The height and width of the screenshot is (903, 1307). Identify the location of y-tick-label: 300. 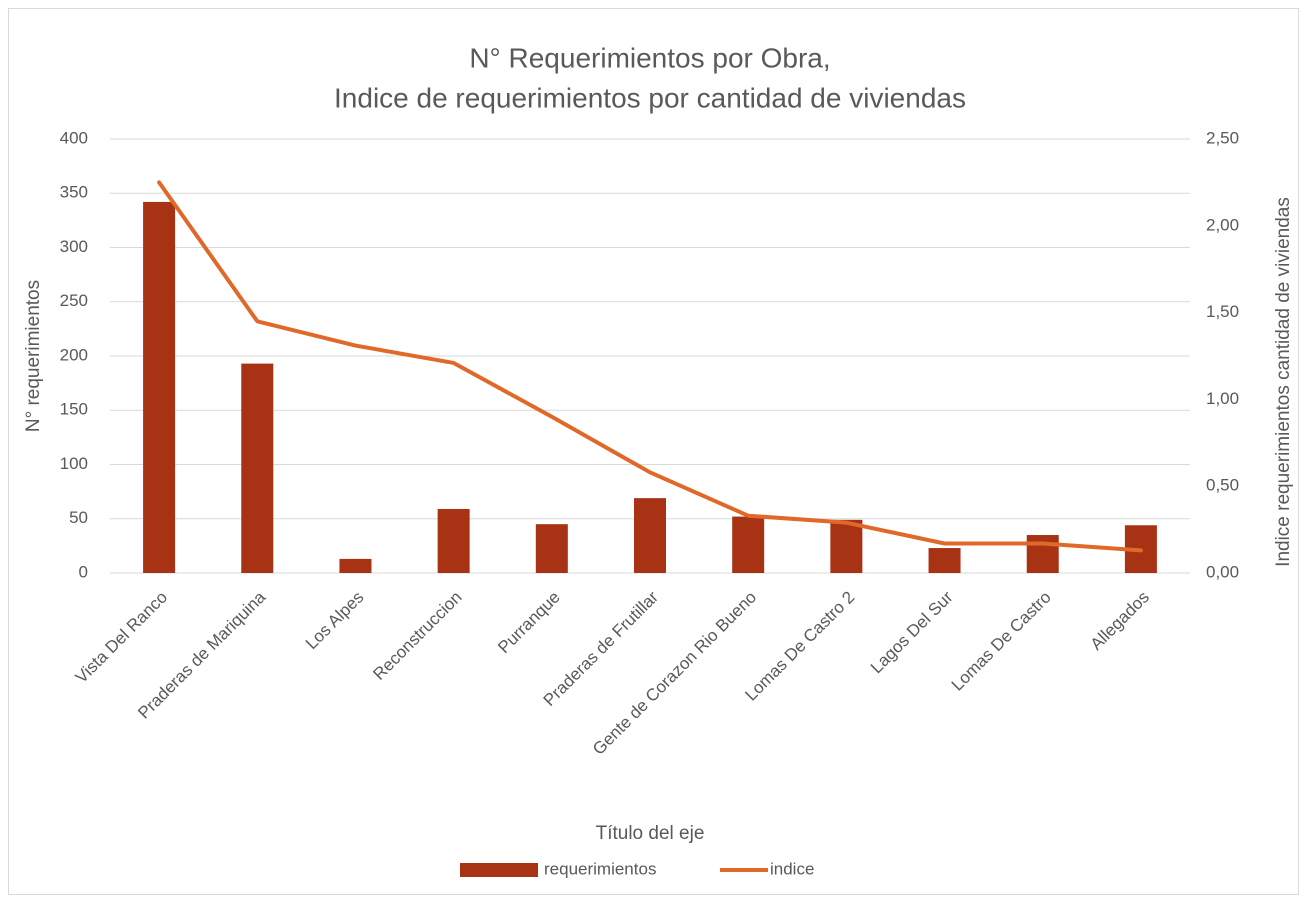
(74, 246).